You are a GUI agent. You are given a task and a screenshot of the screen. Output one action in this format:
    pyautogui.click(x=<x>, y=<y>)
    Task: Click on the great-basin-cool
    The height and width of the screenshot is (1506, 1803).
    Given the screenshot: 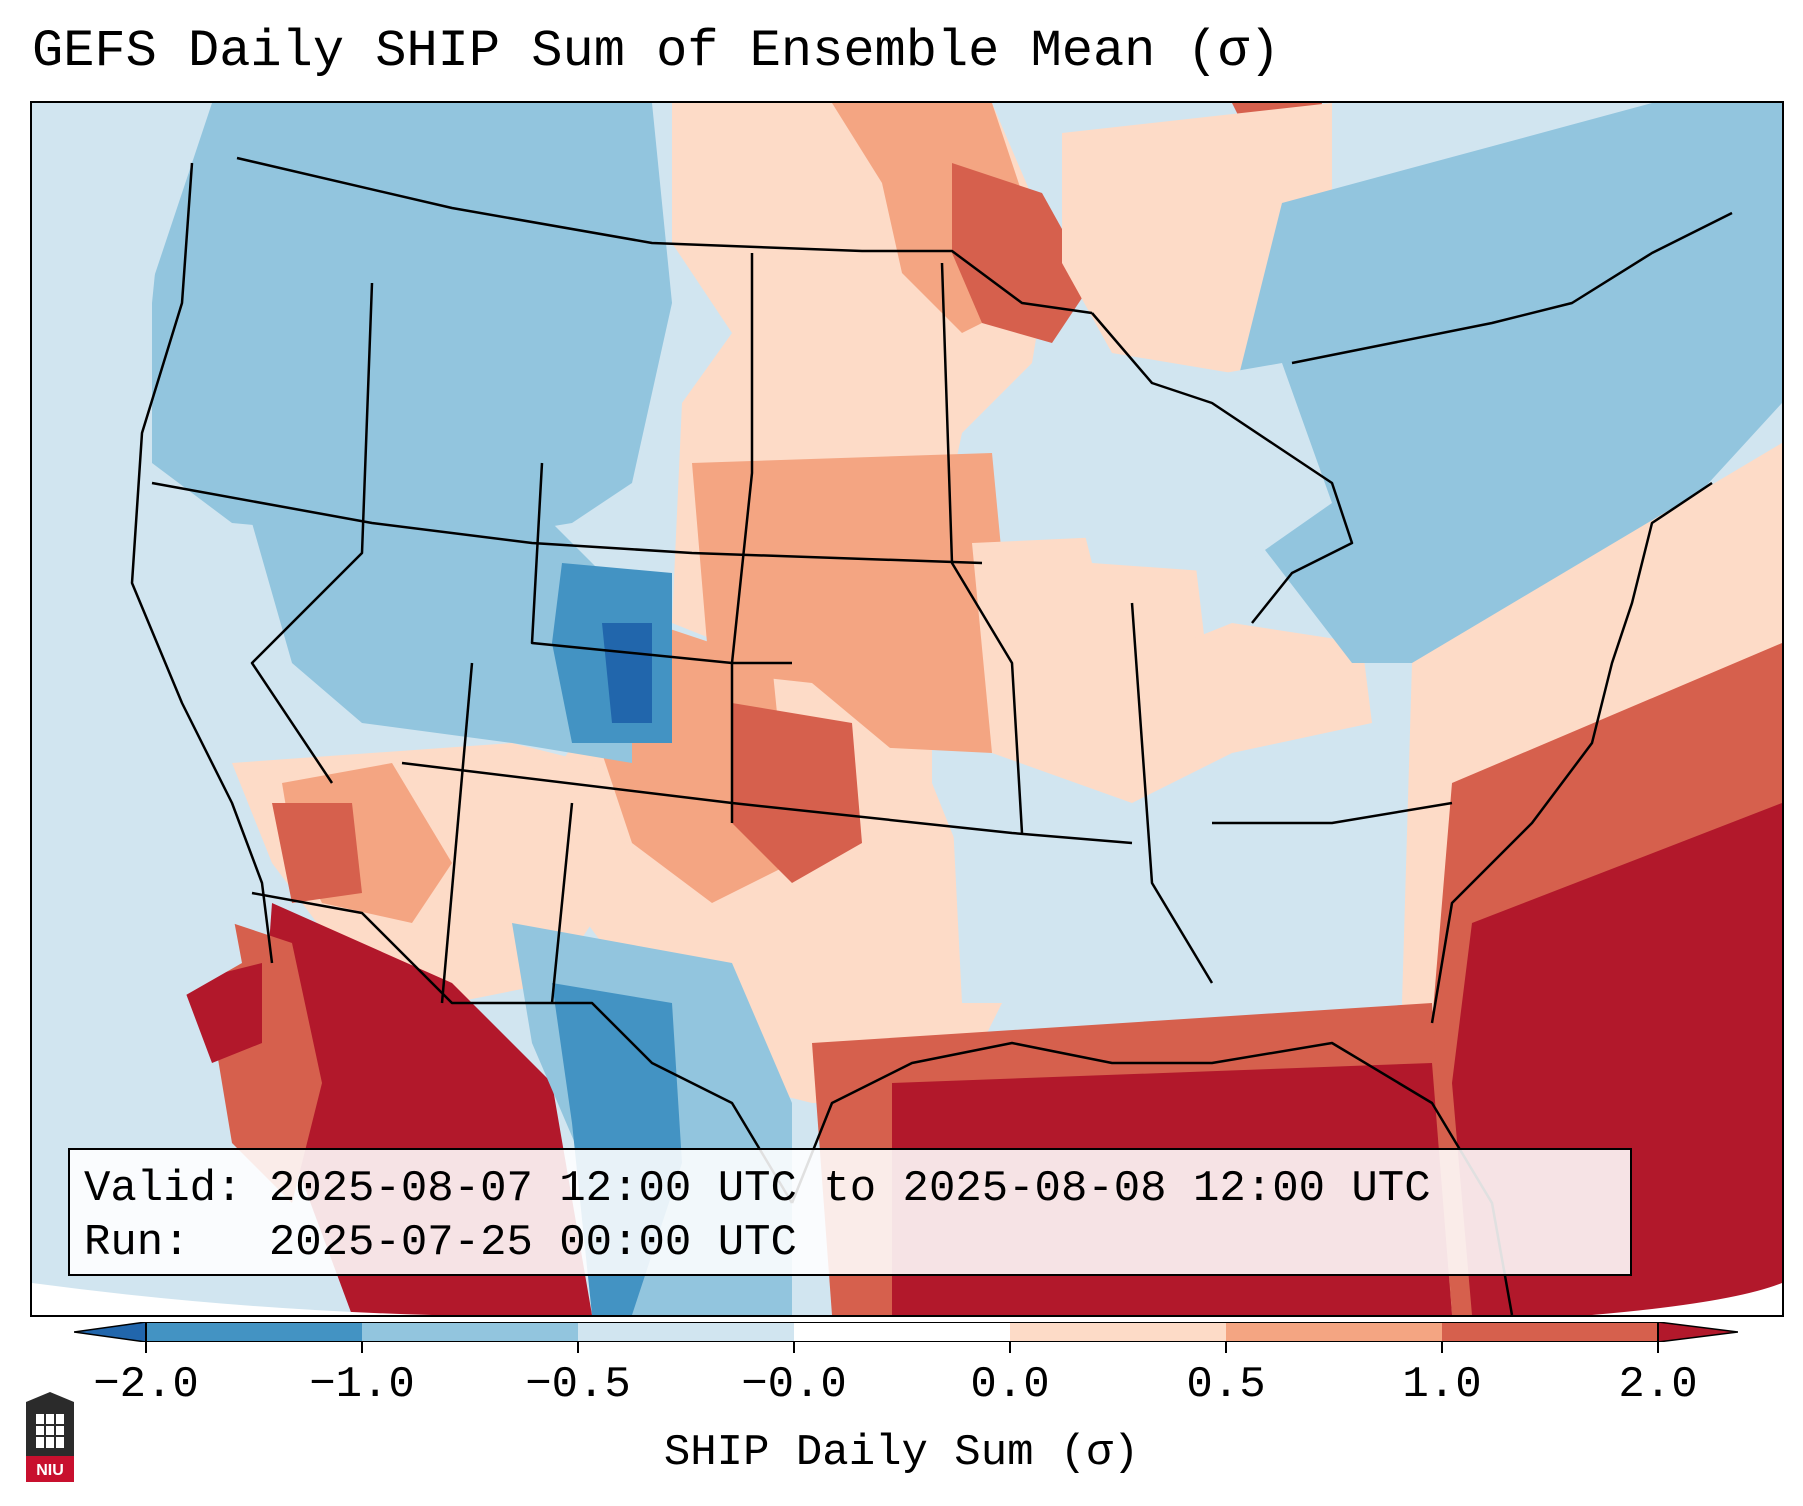 What is the action you would take?
    pyautogui.click(x=442, y=643)
    